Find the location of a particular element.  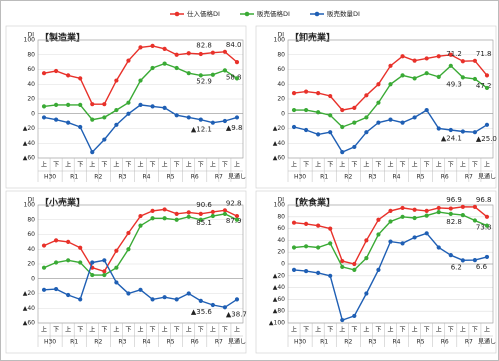

value-label: 6.6 is located at coordinates (482, 267).